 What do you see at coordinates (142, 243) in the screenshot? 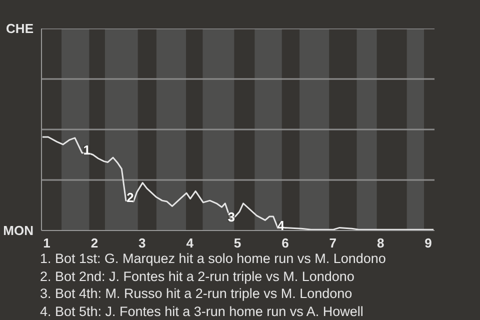
I see `x-tick-label: 3` at bounding box center [142, 243].